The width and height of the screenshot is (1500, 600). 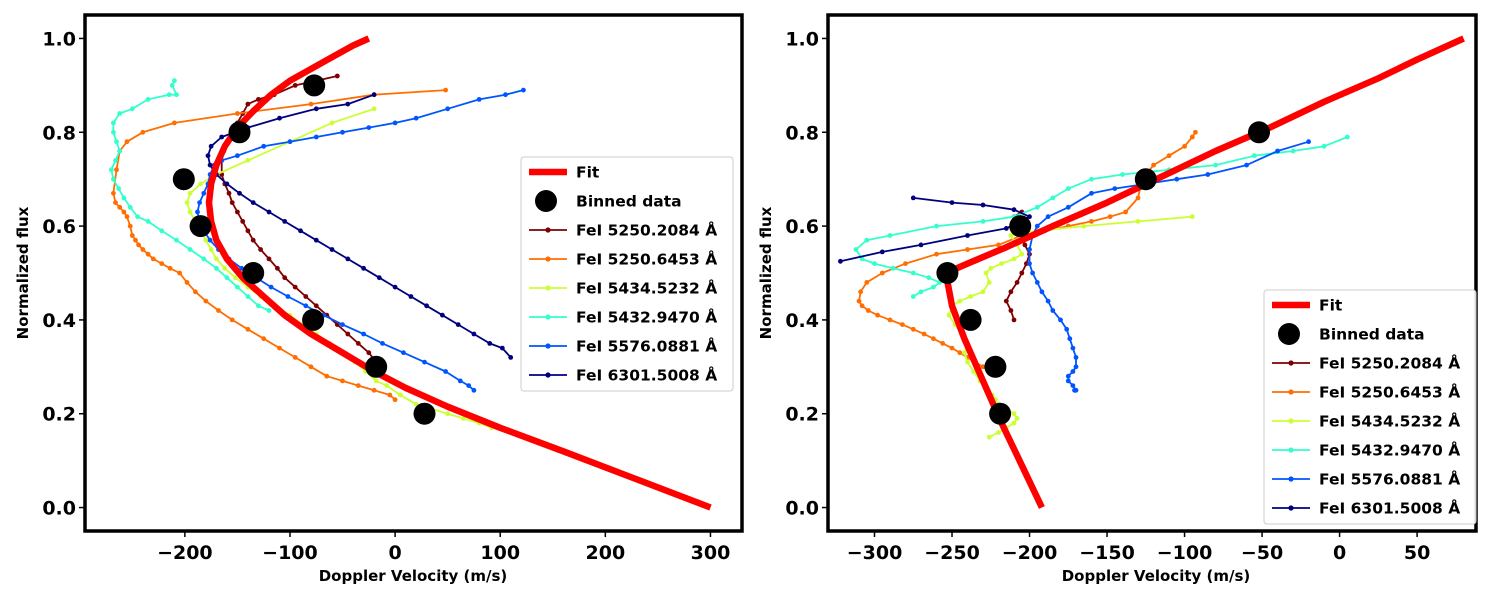 I want to click on series-line, so click(x=190, y=195).